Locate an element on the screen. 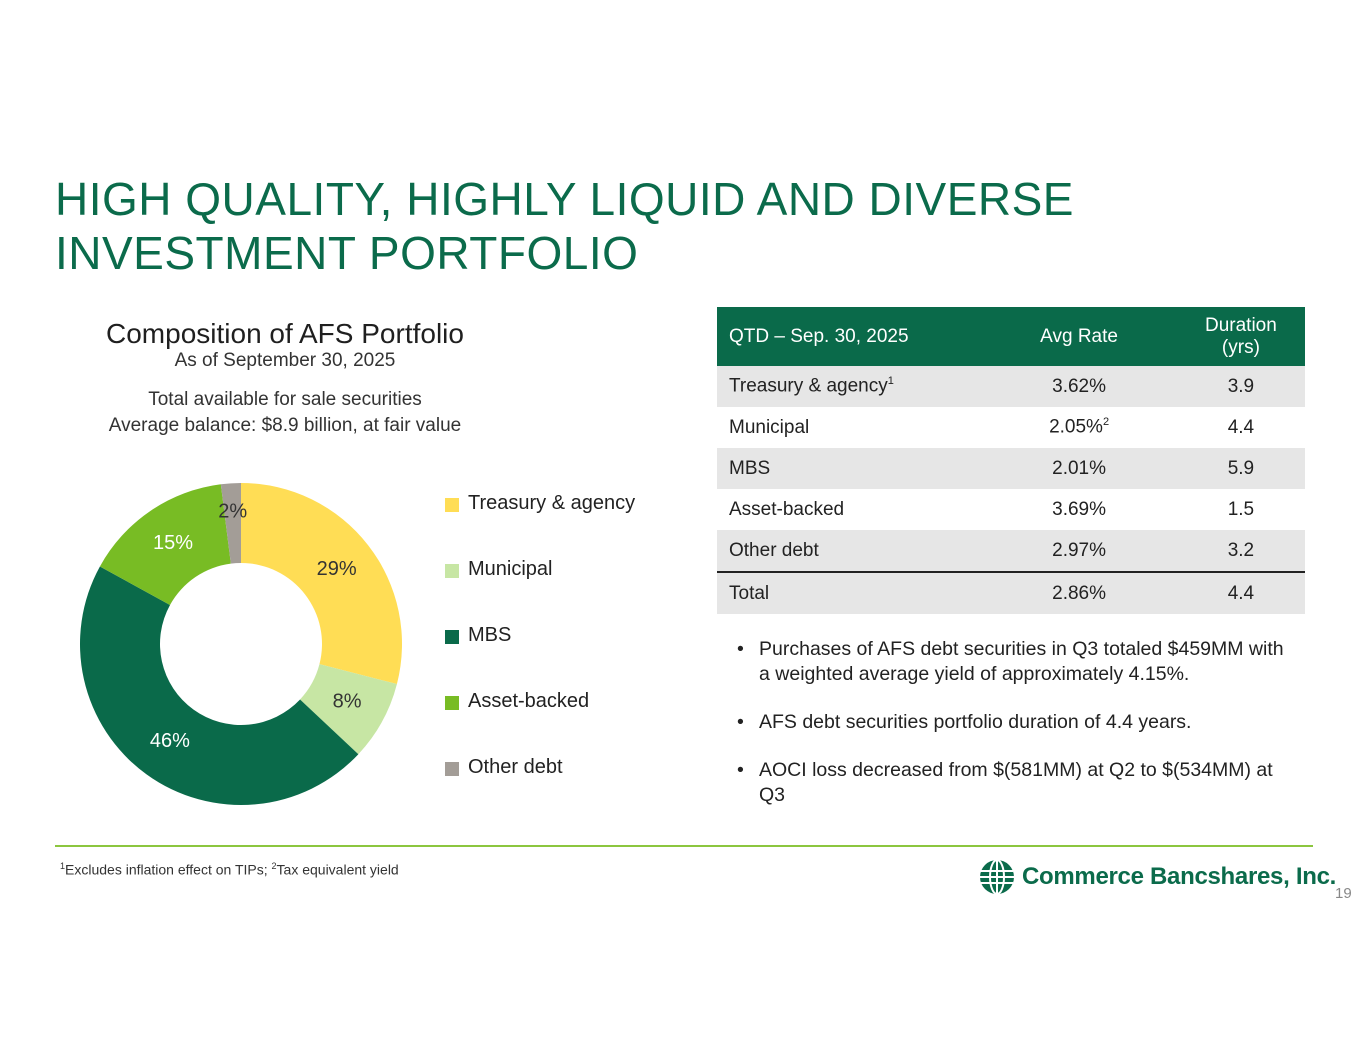 This screenshot has height=1055, width=1365. slice-municipal is located at coordinates (348, 709).